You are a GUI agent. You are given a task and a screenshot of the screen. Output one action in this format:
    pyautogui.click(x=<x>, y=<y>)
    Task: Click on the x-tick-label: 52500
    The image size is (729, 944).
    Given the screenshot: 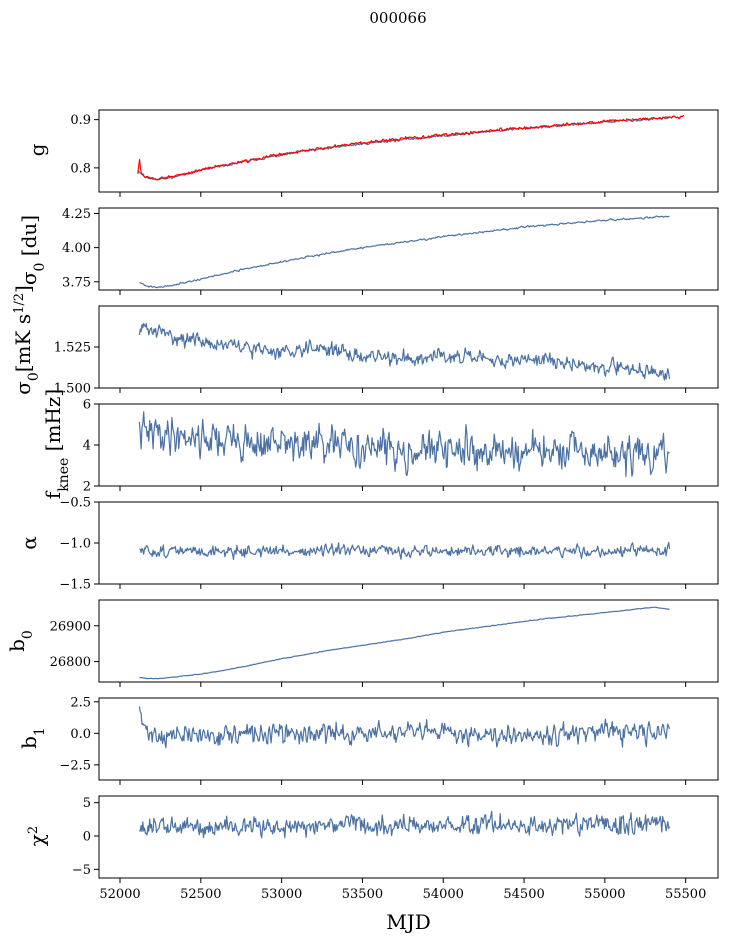 What is the action you would take?
    pyautogui.click(x=200, y=894)
    